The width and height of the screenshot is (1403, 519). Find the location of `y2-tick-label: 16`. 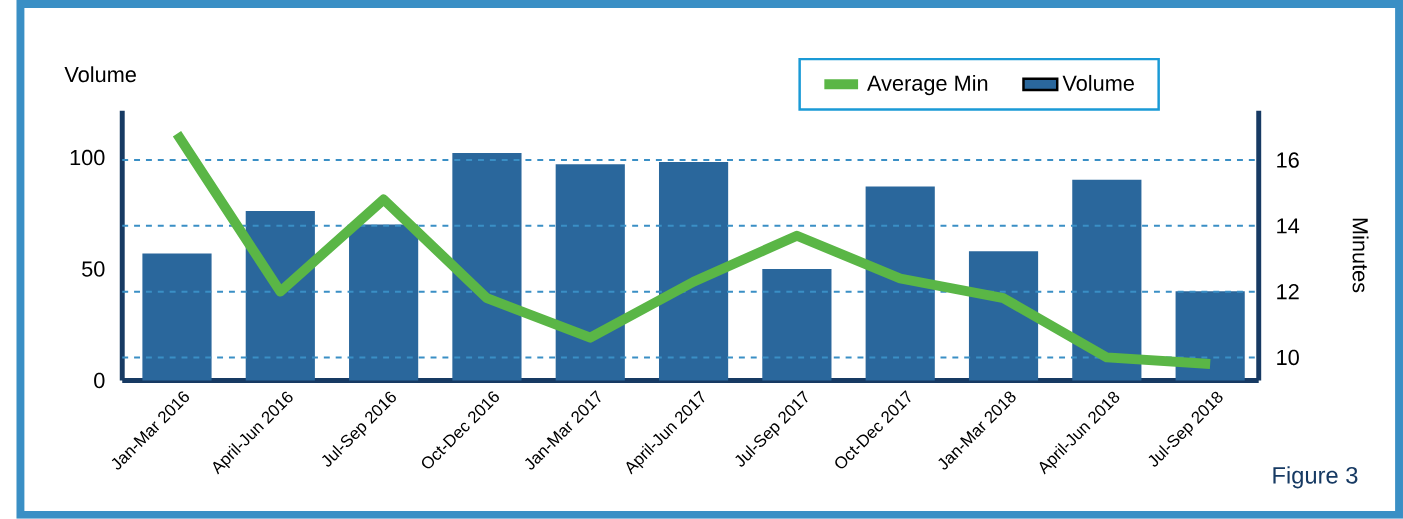

y2-tick-label: 16 is located at coordinates (1288, 160).